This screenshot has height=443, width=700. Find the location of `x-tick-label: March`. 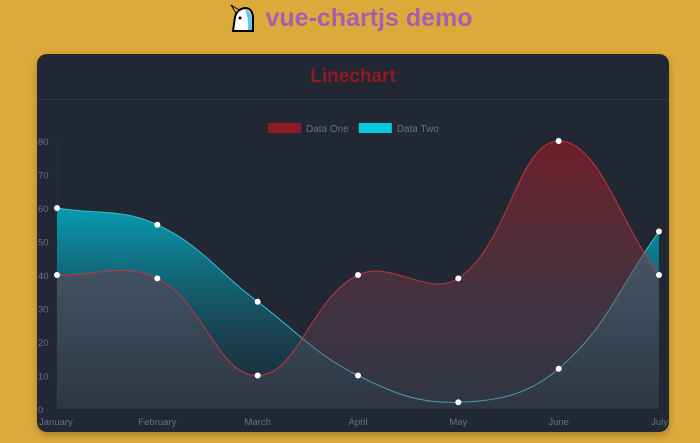

x-tick-label: March is located at coordinates (257, 422).